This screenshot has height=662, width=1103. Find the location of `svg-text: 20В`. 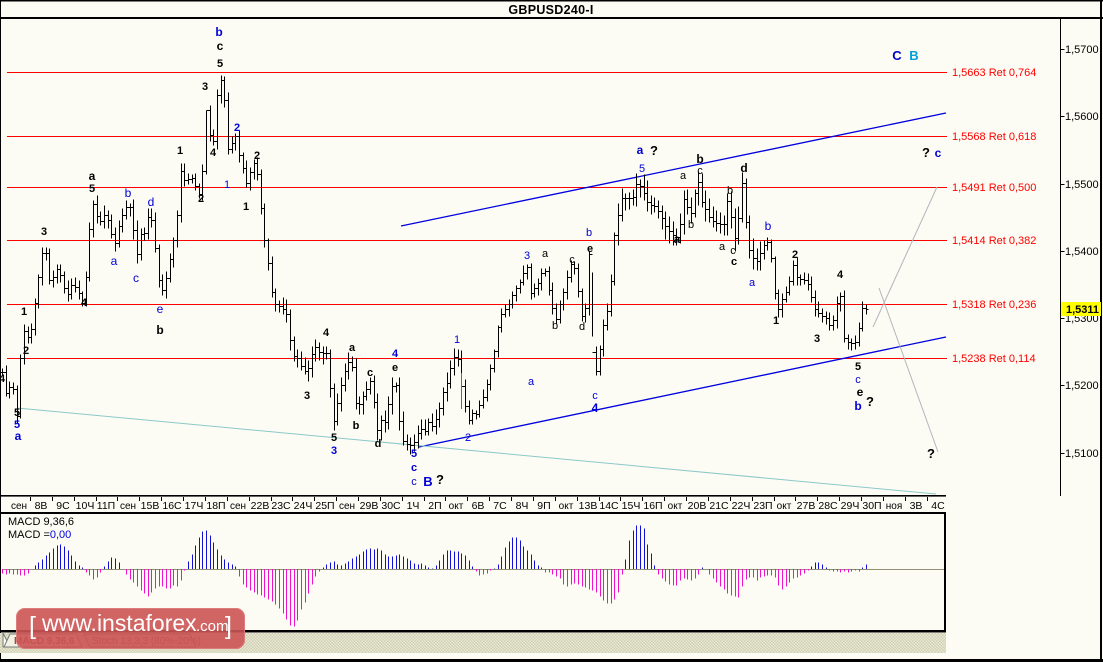

svg-text: 20В is located at coordinates (697, 506).